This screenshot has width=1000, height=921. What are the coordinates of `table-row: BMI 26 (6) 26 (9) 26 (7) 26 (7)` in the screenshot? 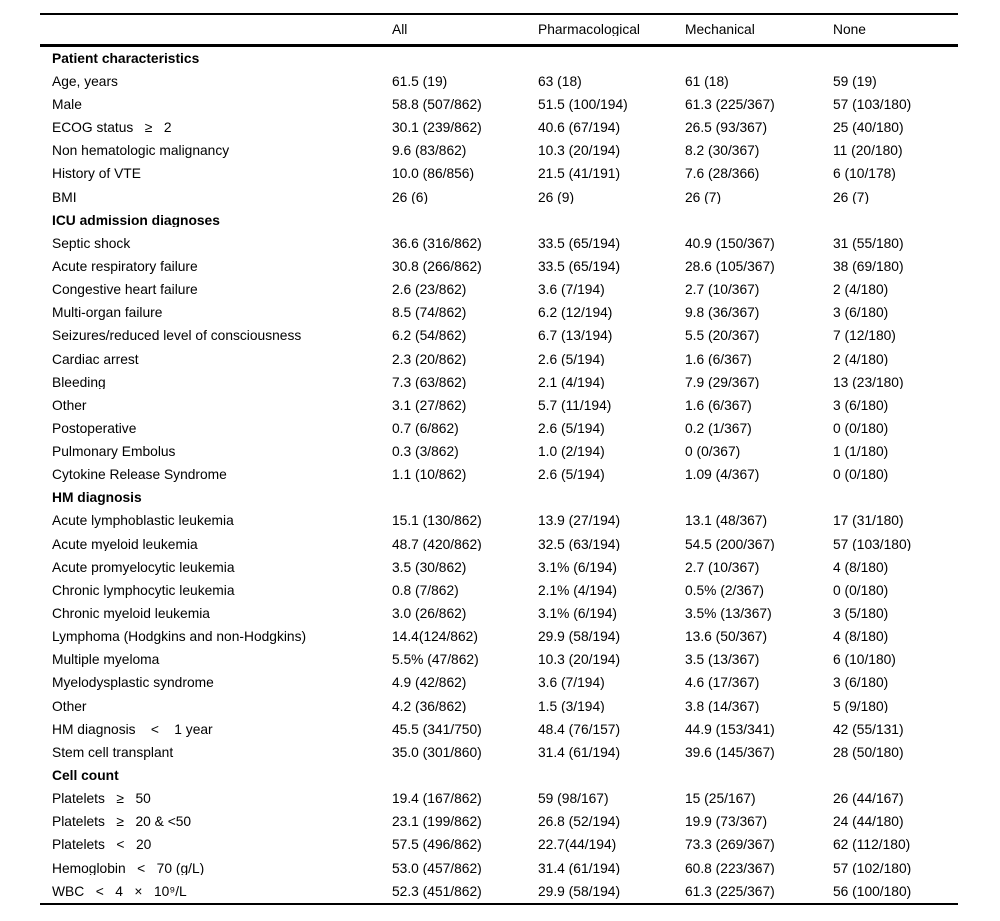 It's located at (499, 197).